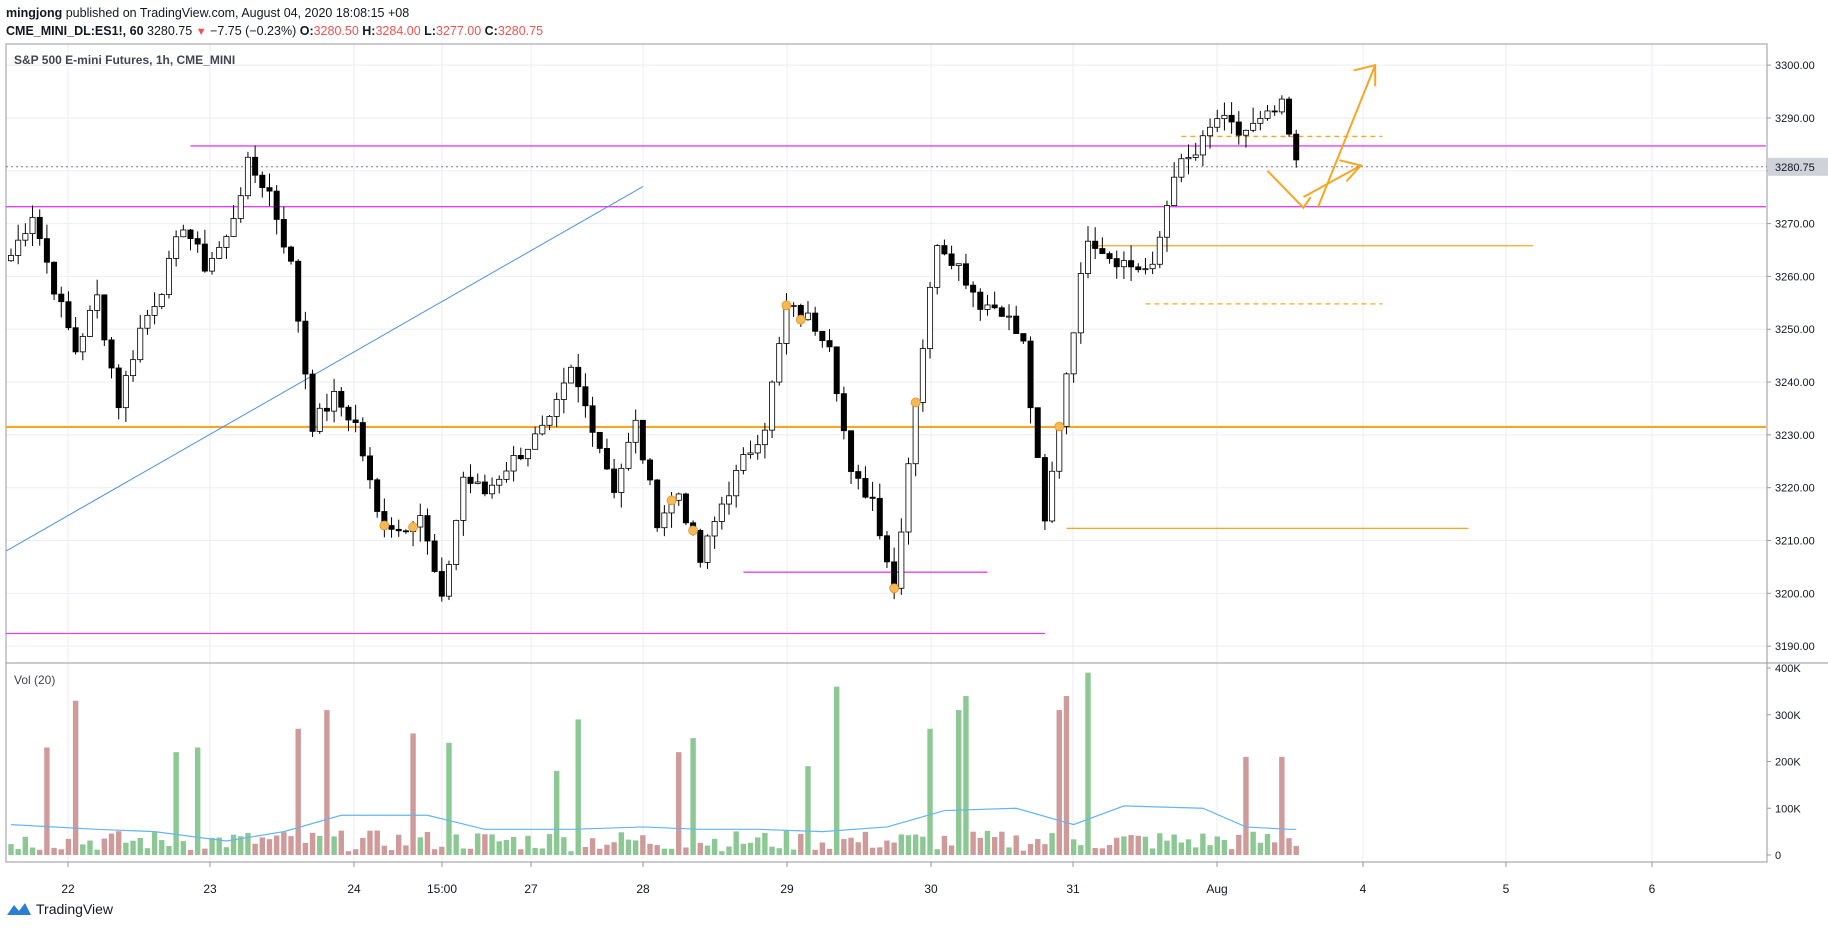  I want to click on target-arrow-head, so click(1365, 75).